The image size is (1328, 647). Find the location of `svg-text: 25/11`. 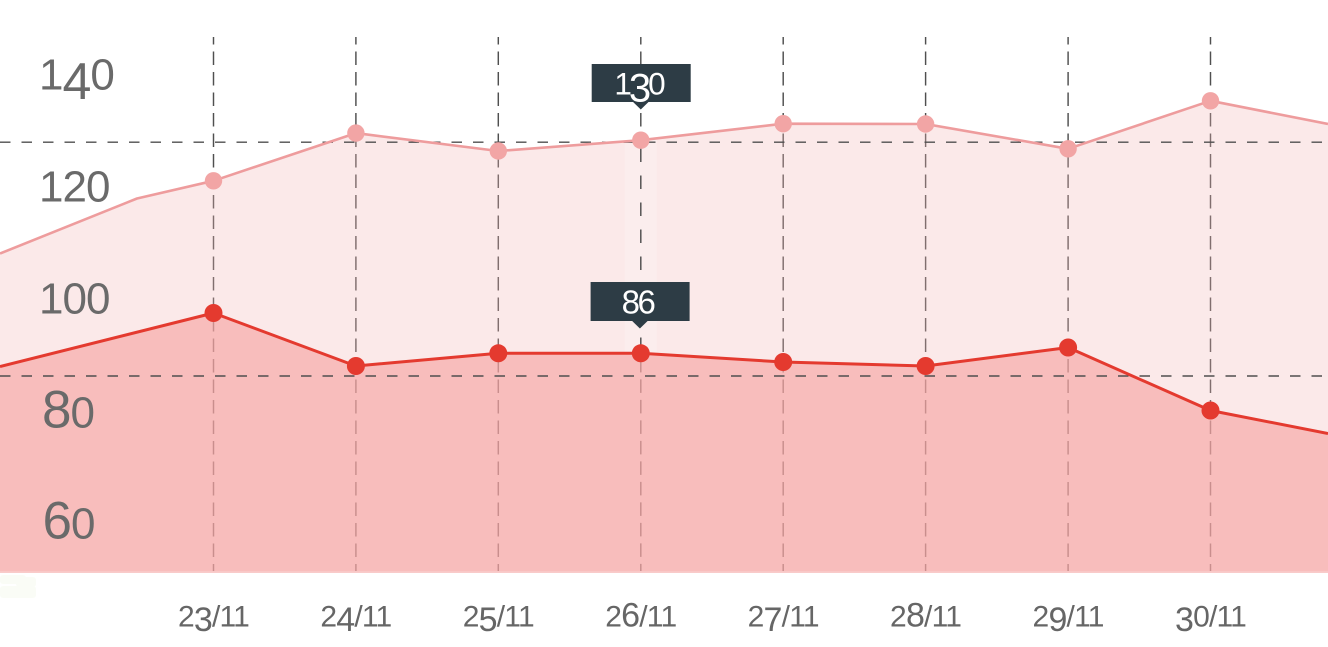

svg-text: 25/11 is located at coordinates (498, 620).